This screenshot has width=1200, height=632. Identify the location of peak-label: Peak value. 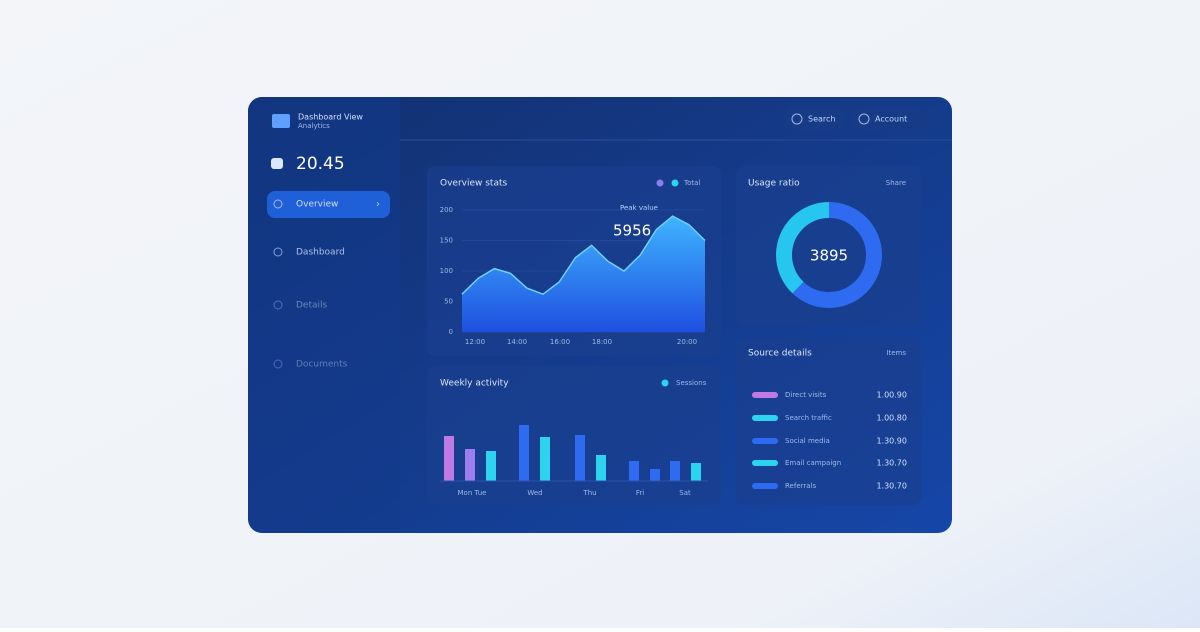
(639, 208).